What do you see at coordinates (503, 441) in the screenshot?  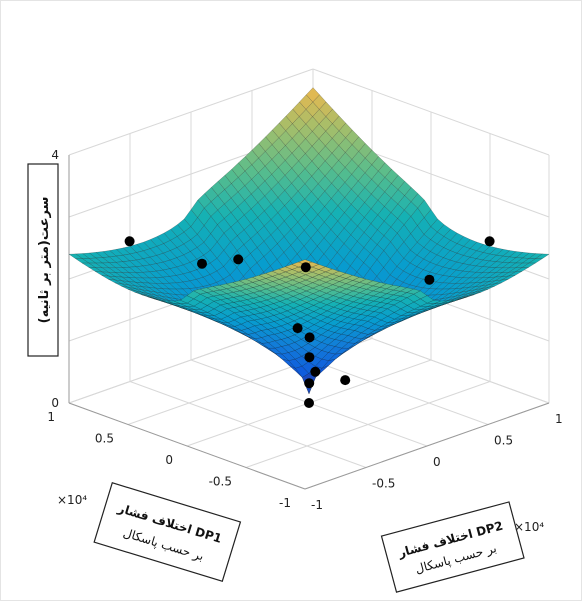 I see `dp2-tick-label: 0.5` at bounding box center [503, 441].